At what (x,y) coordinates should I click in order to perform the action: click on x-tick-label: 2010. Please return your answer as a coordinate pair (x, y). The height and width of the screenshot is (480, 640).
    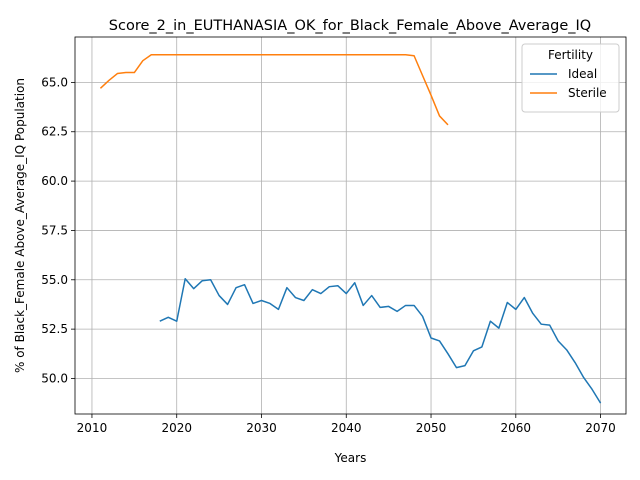
    Looking at the image, I should click on (92, 428).